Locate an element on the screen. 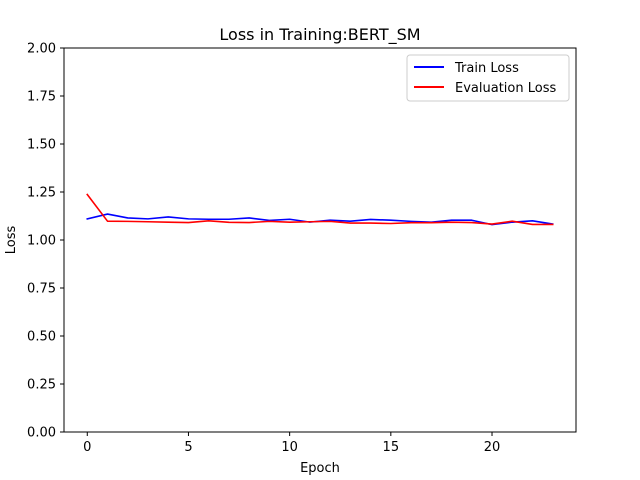 This screenshot has width=640, height=480. legend-box is located at coordinates (488, 78).